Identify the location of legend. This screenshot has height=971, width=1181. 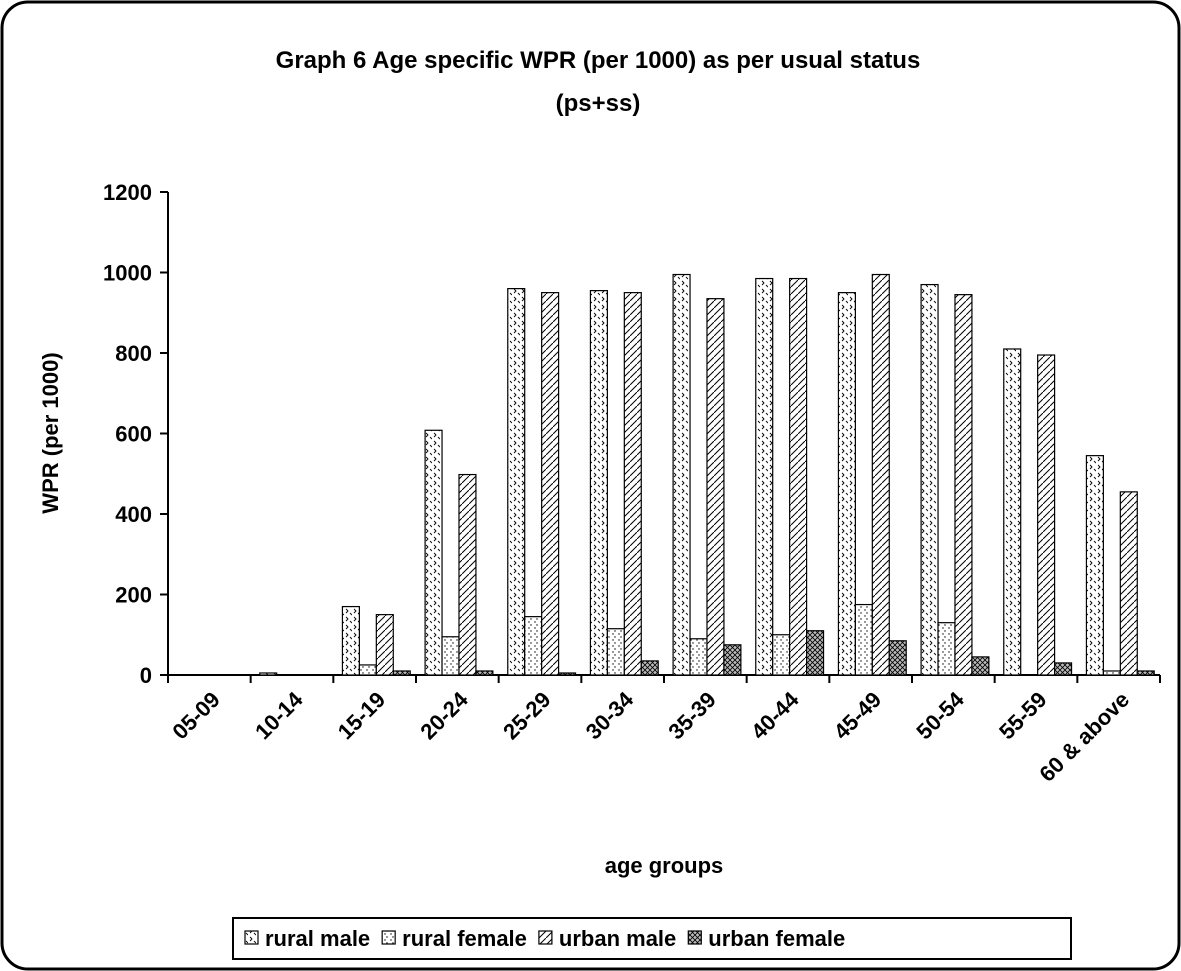
(652, 938).